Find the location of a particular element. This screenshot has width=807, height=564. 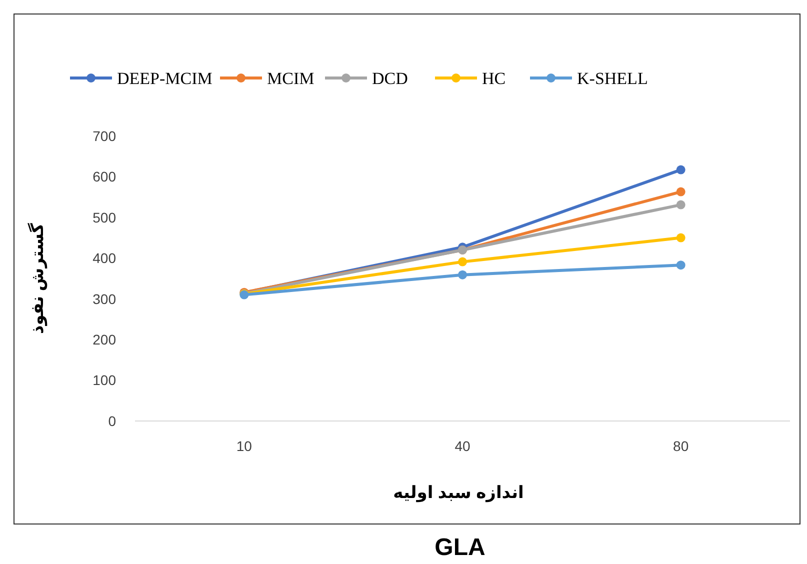

x-tick-label: 10 is located at coordinates (244, 446).